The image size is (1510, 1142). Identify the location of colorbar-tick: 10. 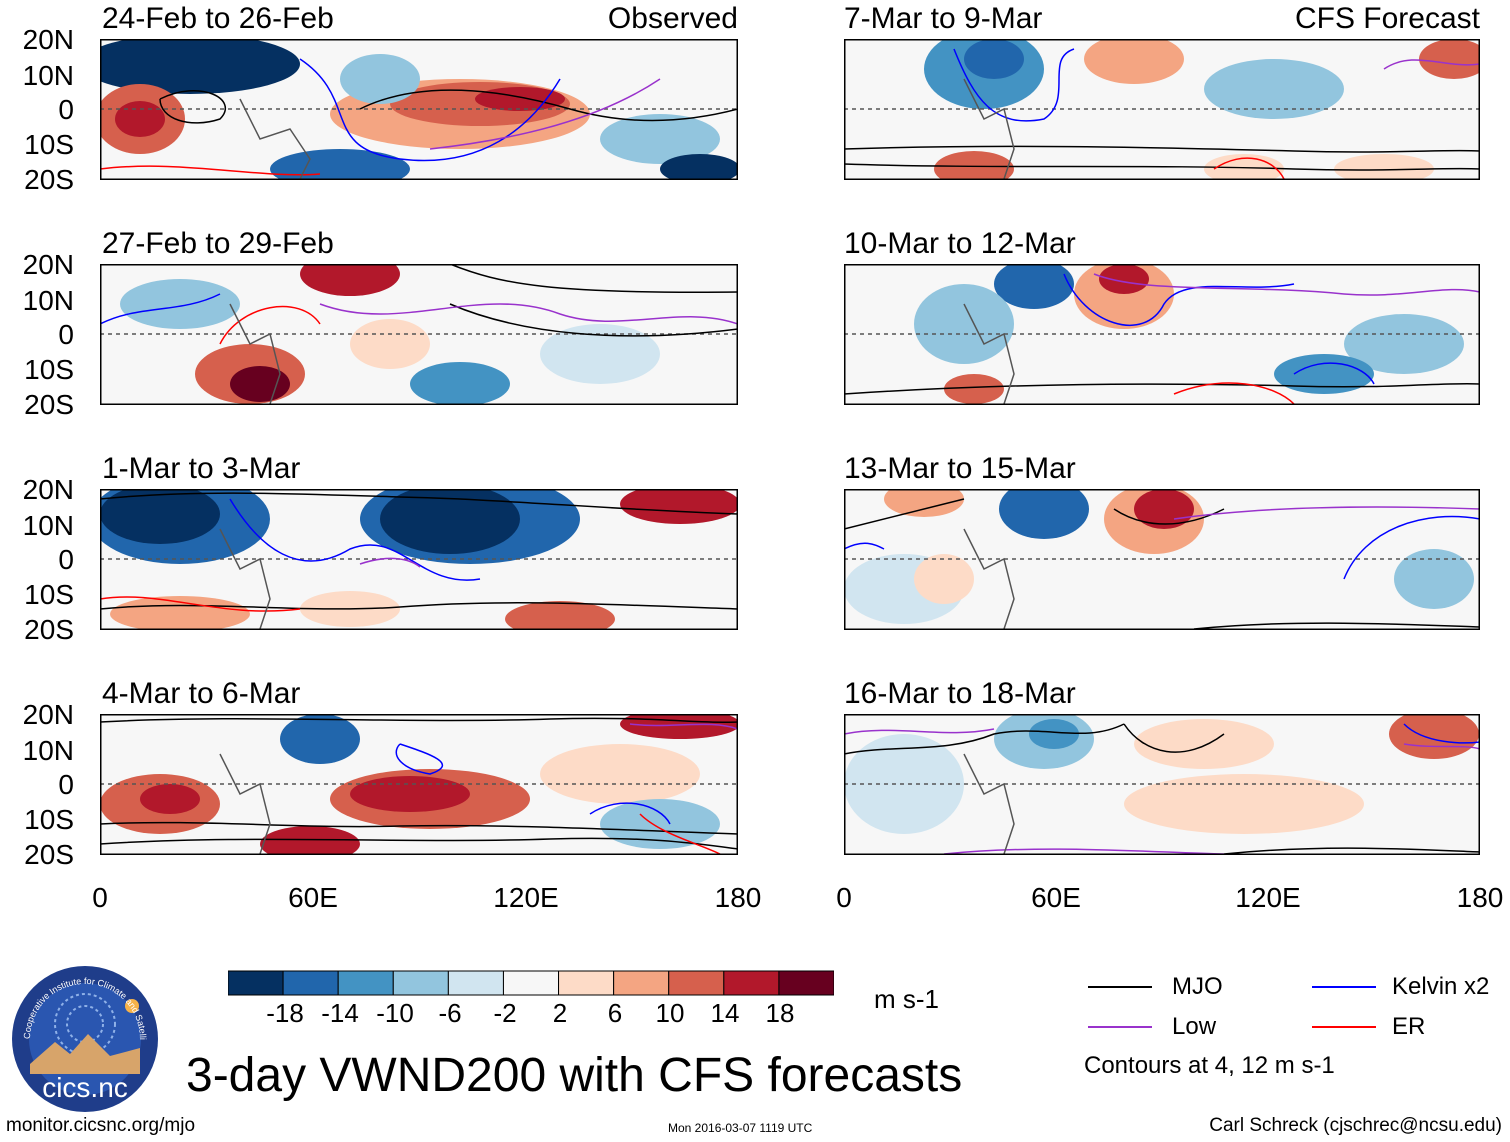
(670, 1013).